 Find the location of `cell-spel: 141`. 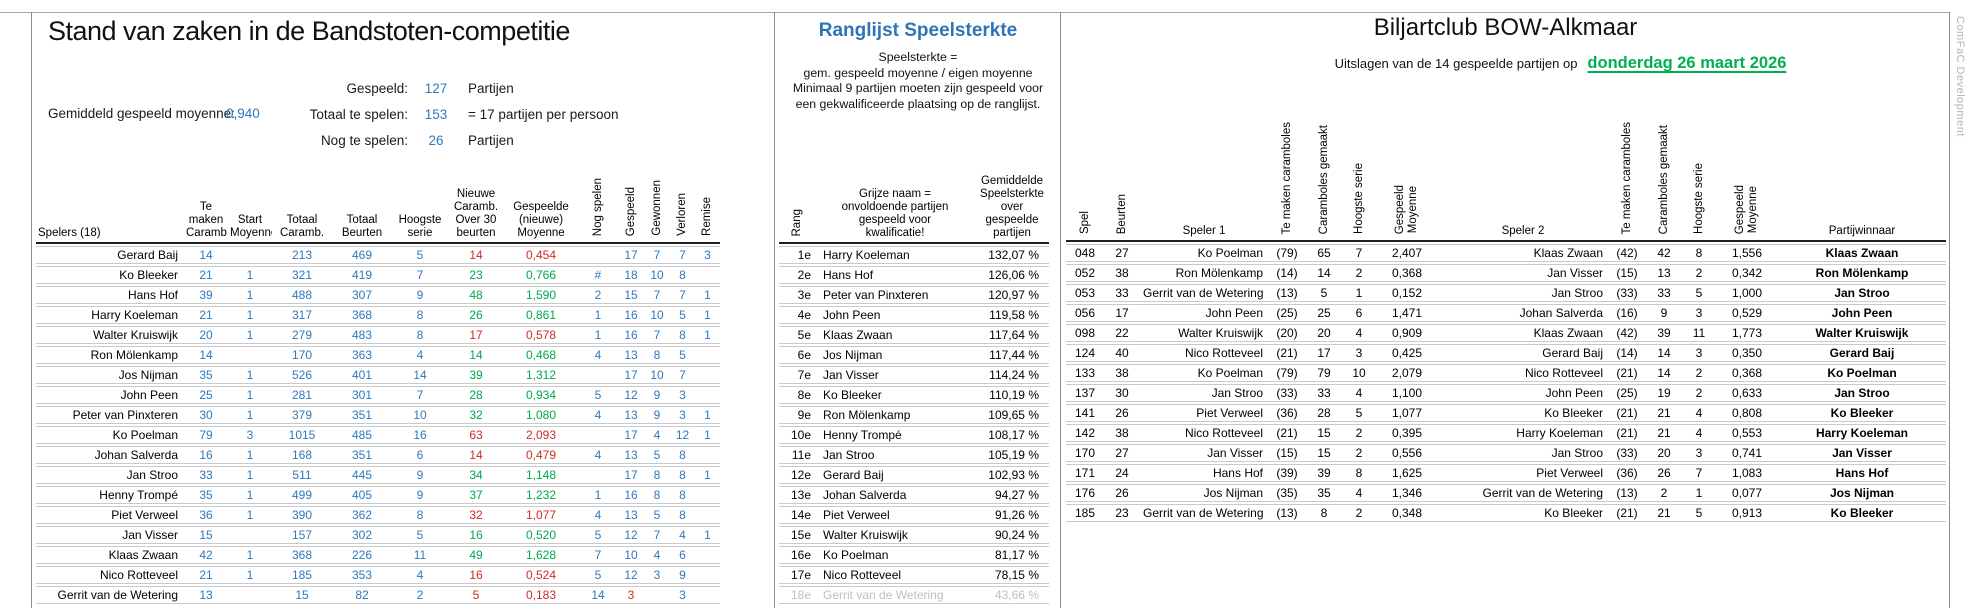

cell-spel: 141 is located at coordinates (1085, 413).